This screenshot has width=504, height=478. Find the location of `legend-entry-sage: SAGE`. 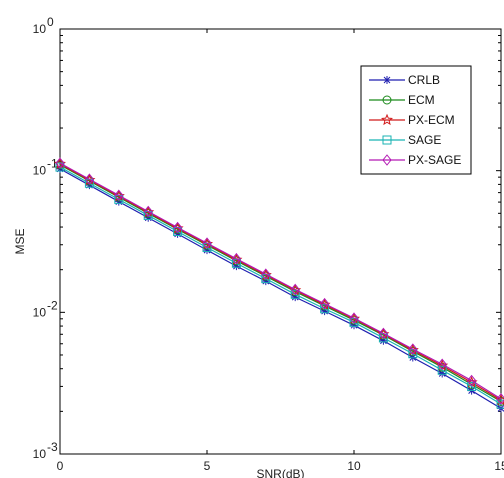

legend-entry-sage: SAGE is located at coordinates (405, 140).